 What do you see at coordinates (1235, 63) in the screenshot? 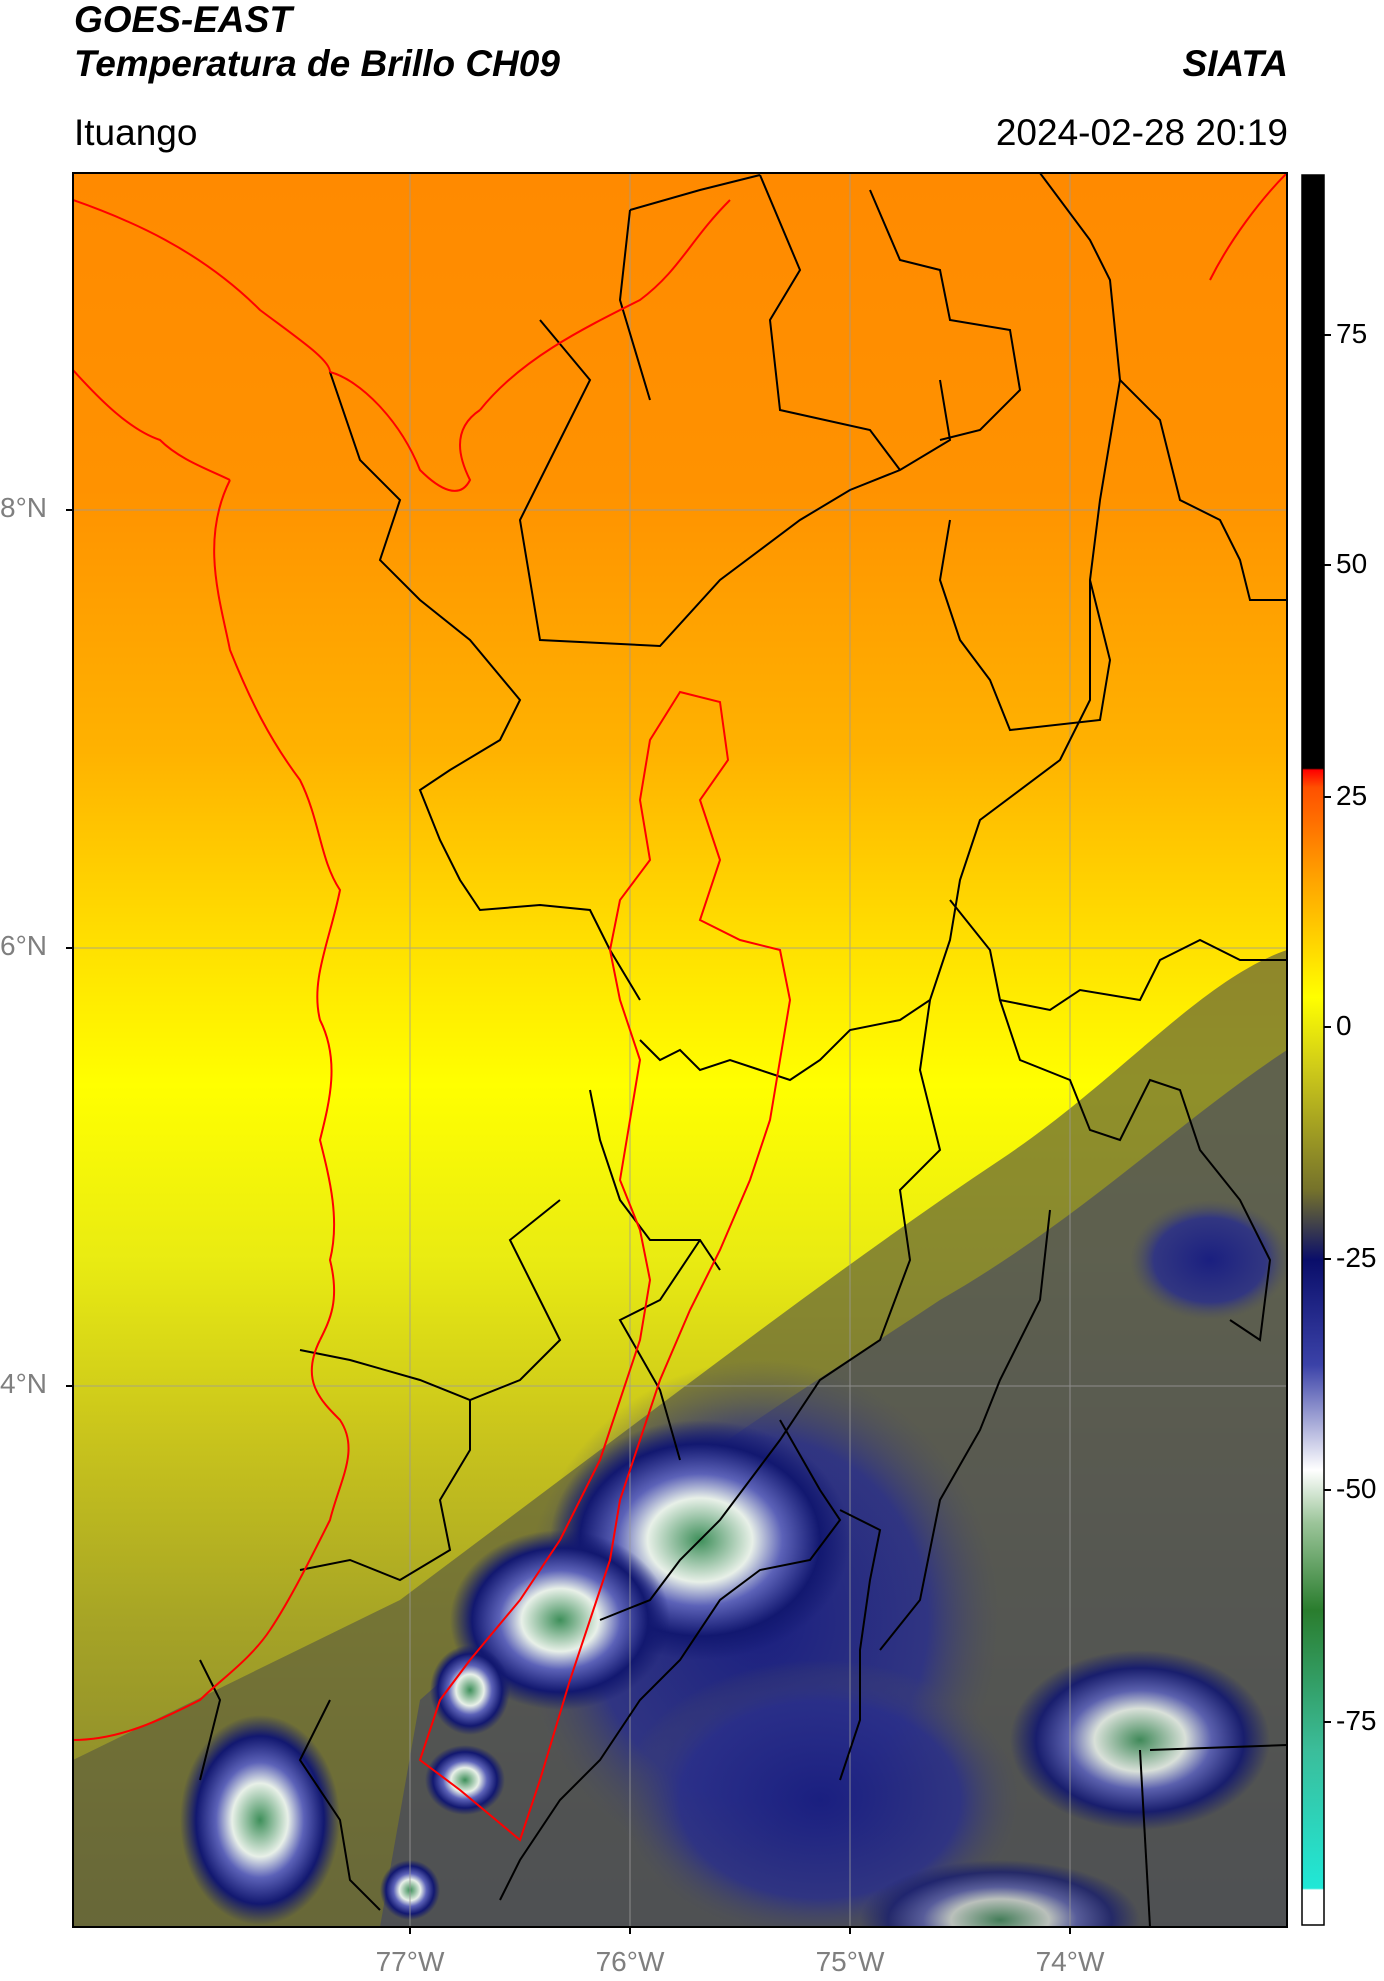
I see `brand-label: SIATA` at bounding box center [1235, 63].